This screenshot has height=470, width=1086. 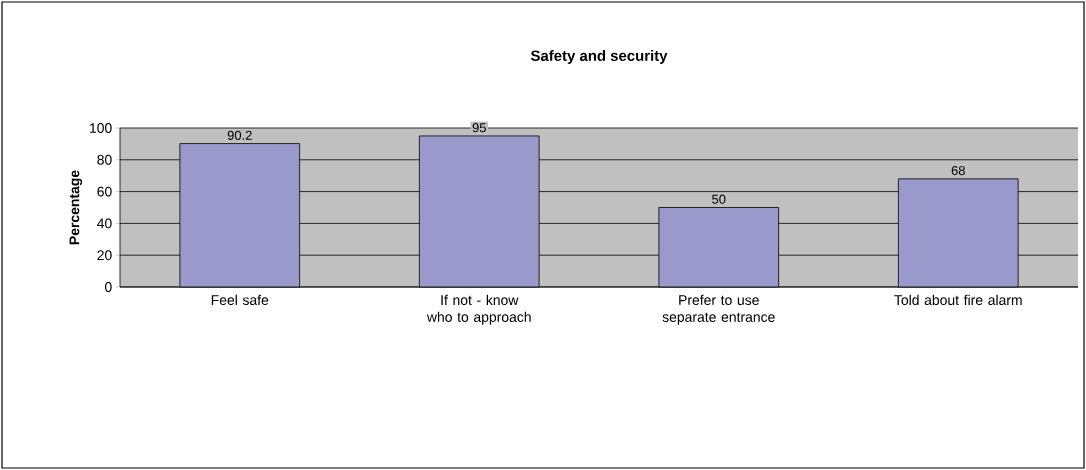 I want to click on x-tick-label: Feel safe, so click(x=240, y=300).